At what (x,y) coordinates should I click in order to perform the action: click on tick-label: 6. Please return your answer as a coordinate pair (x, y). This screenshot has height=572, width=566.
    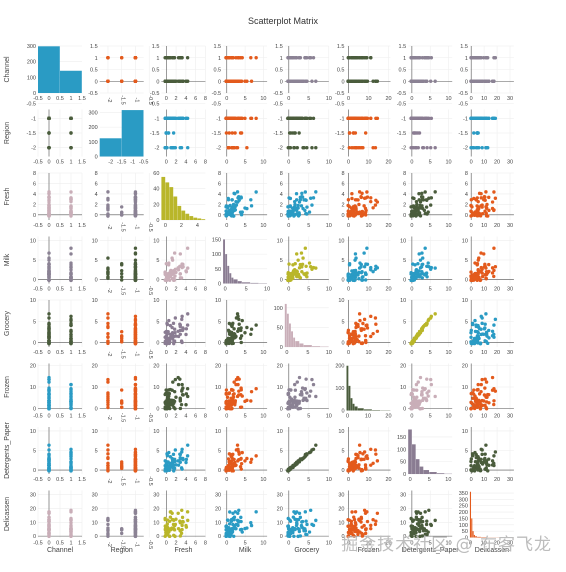
    Looking at the image, I should click on (342, 184).